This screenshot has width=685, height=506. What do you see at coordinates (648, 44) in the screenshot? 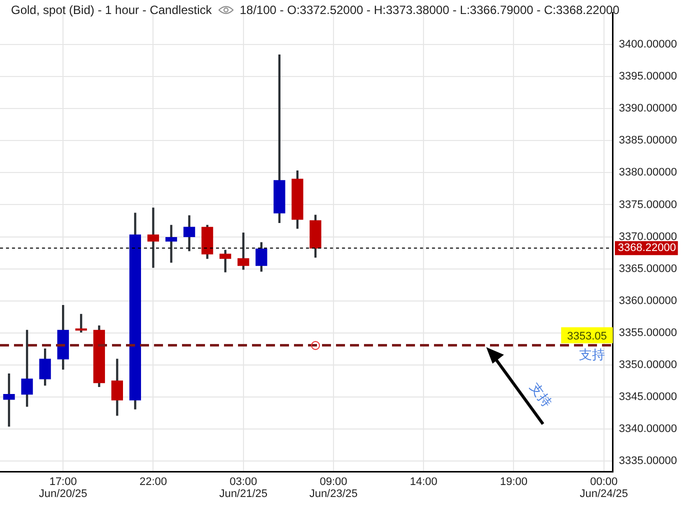
I see `y-tick-label: 3400.00000` at bounding box center [648, 44].